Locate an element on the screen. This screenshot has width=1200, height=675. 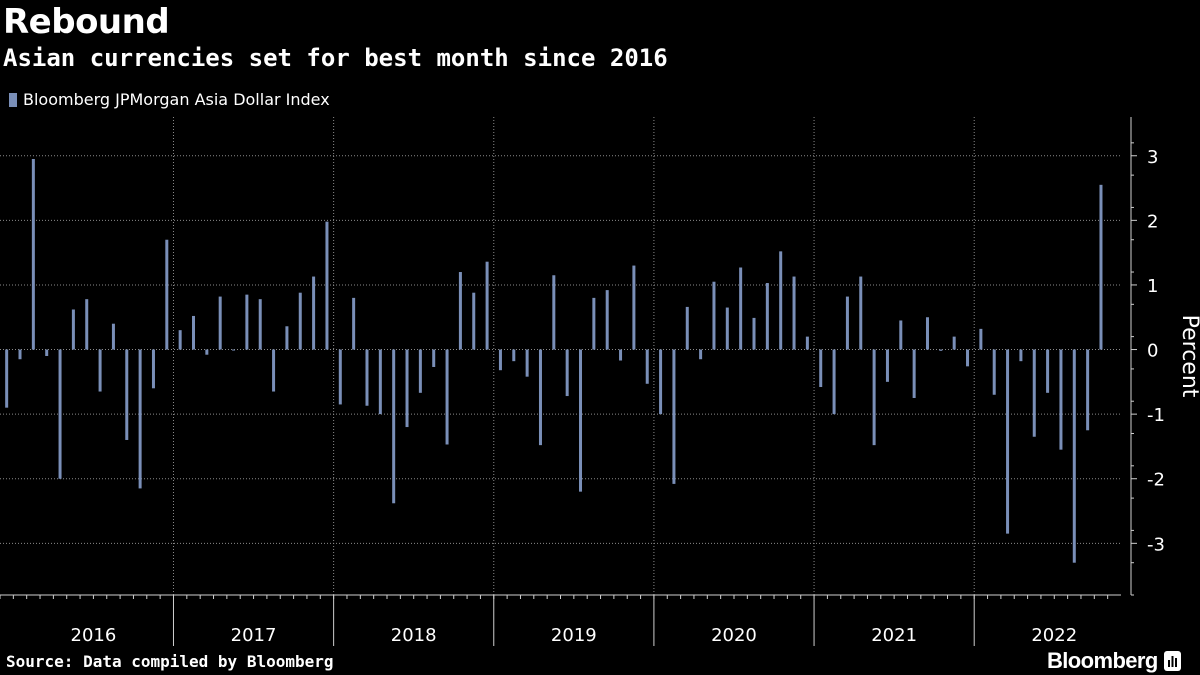
x-tick-label: 2019 is located at coordinates (574, 635).